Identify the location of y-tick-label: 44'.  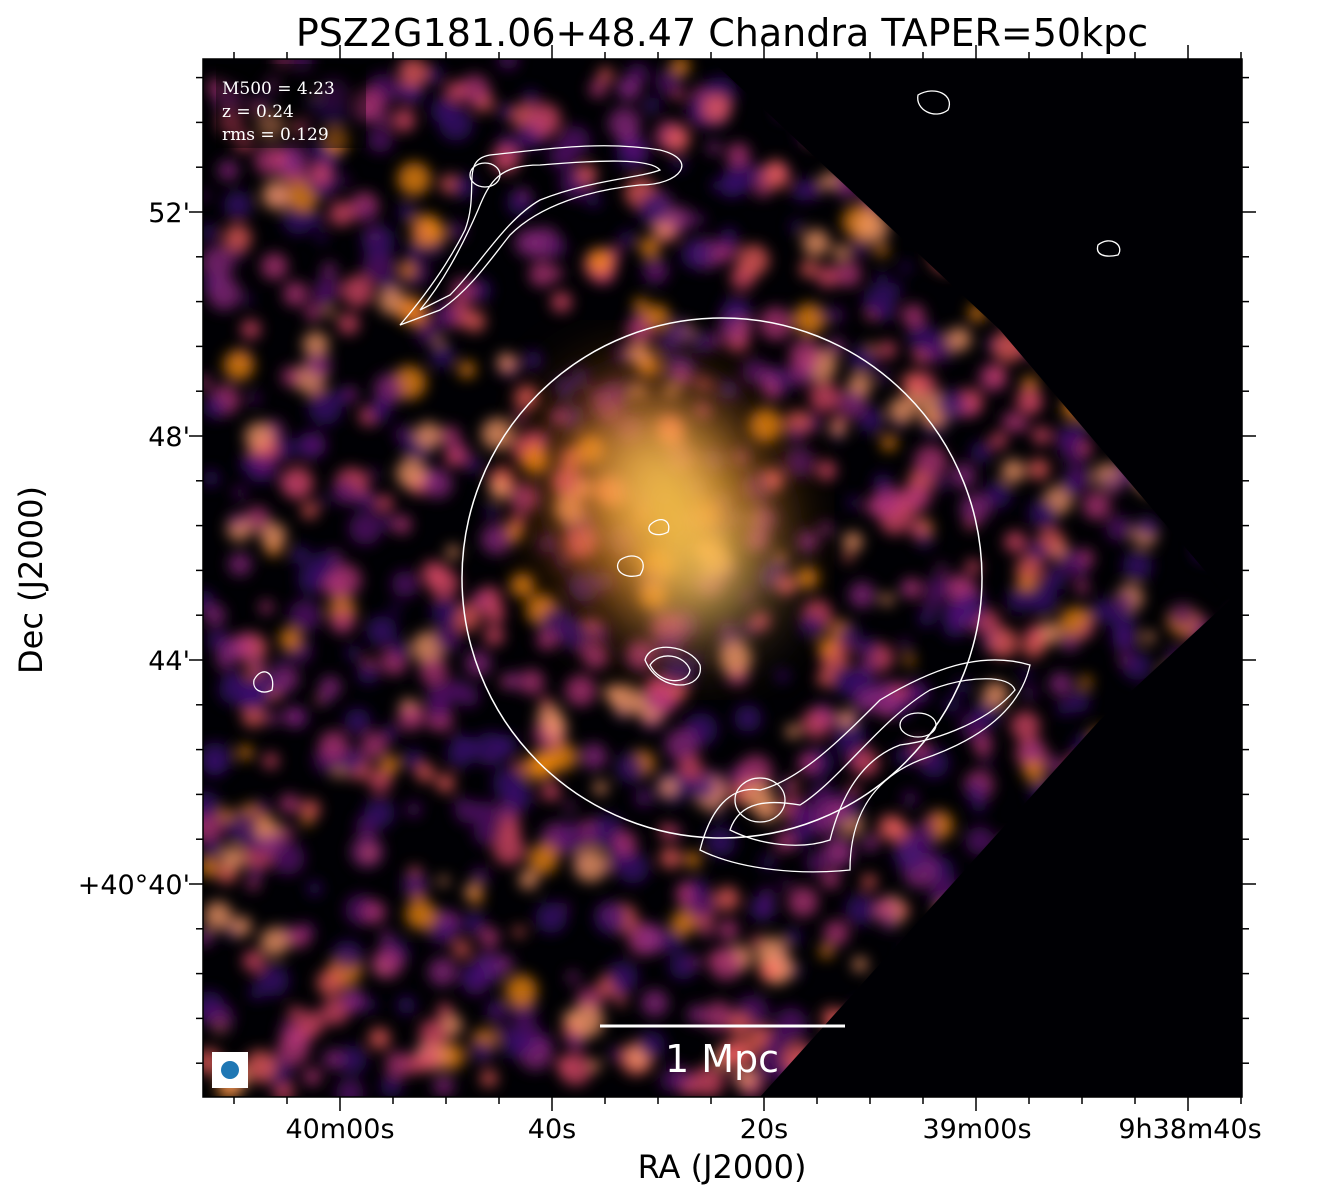
(169, 661).